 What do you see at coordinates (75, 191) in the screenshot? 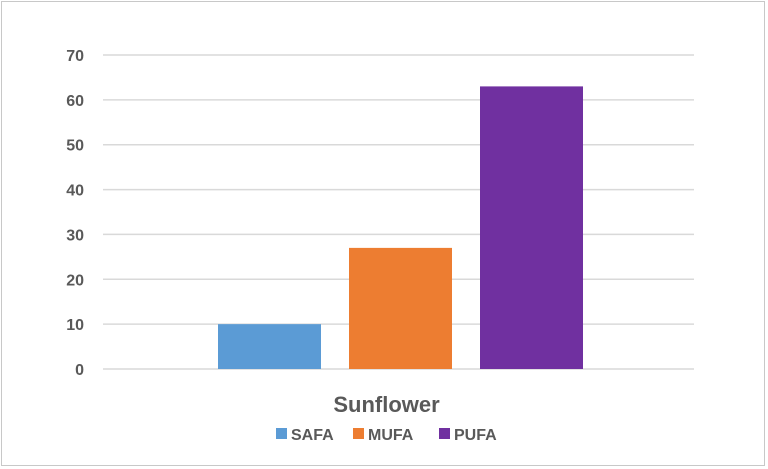
I see `y-tick-label: 40` at bounding box center [75, 191].